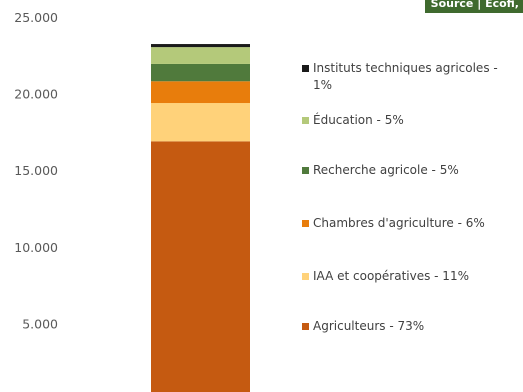 The width and height of the screenshot is (523, 392). Describe the element at coordinates (358, 119) in the screenshot. I see `legend-label-education-5: Éducation - 5%` at that location.